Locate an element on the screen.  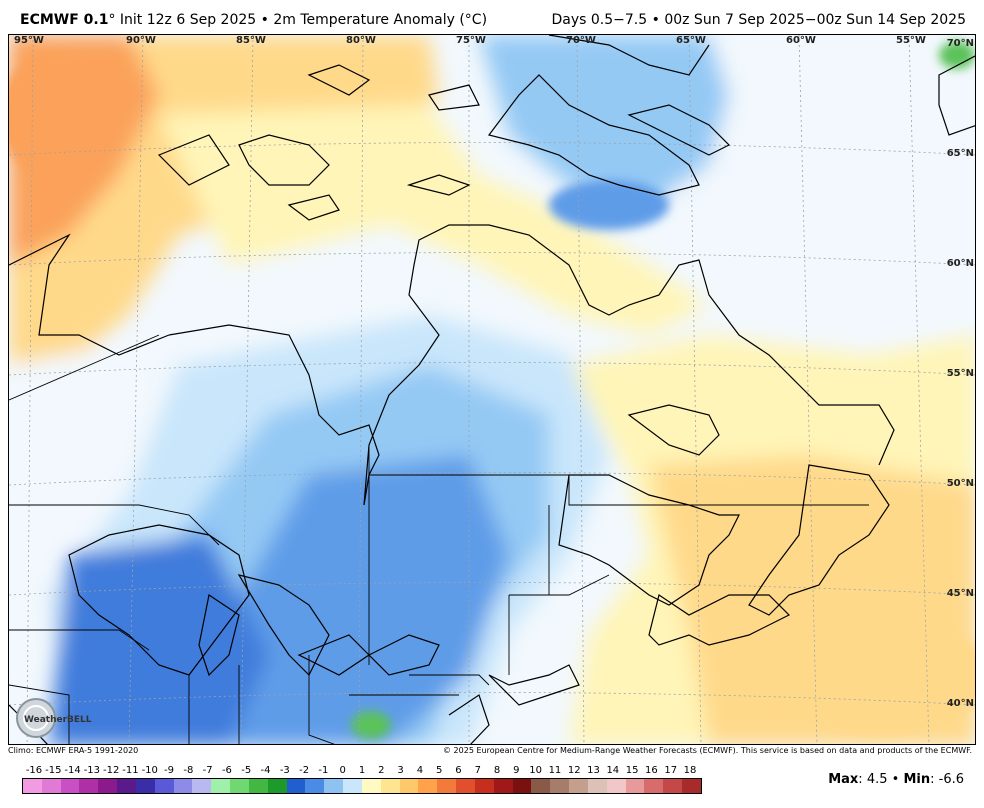
colorbar-tick-label: -3 is located at coordinates (284, 770).